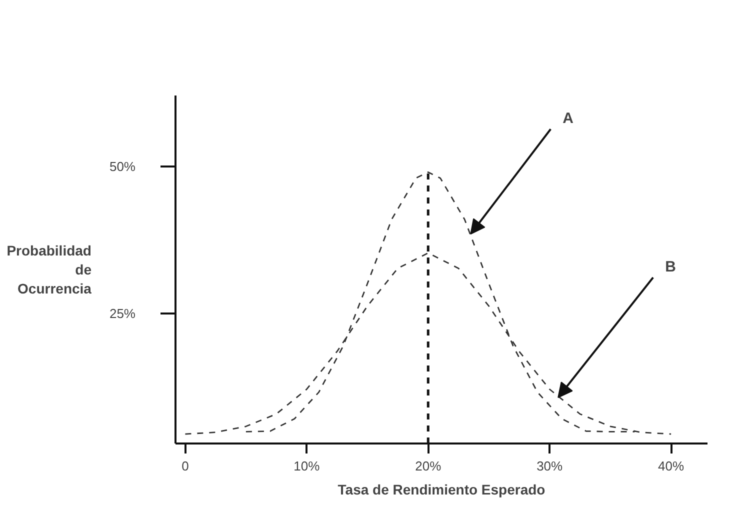  I want to click on x-tick-label: 0, so click(185, 466).